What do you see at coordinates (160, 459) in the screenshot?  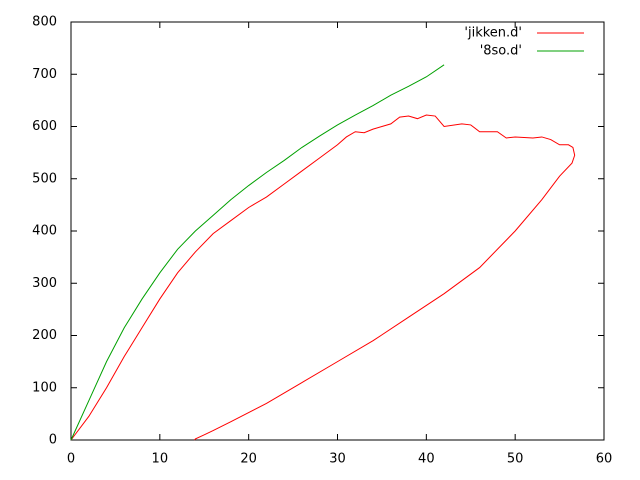 I see `x-tick-label: 10` at bounding box center [160, 459].